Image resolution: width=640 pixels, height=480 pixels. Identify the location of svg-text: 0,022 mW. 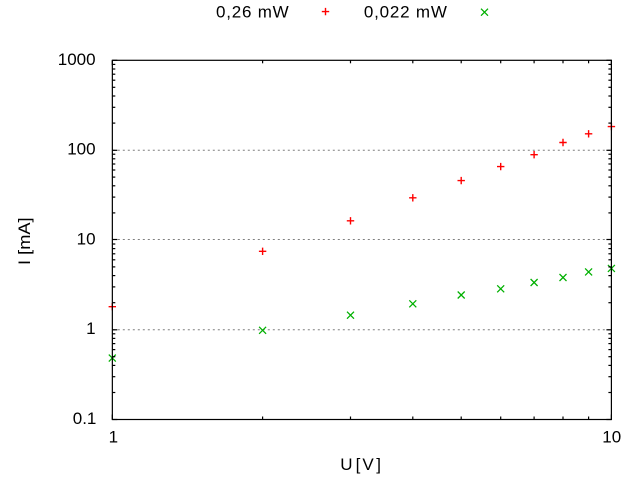
(405, 11).